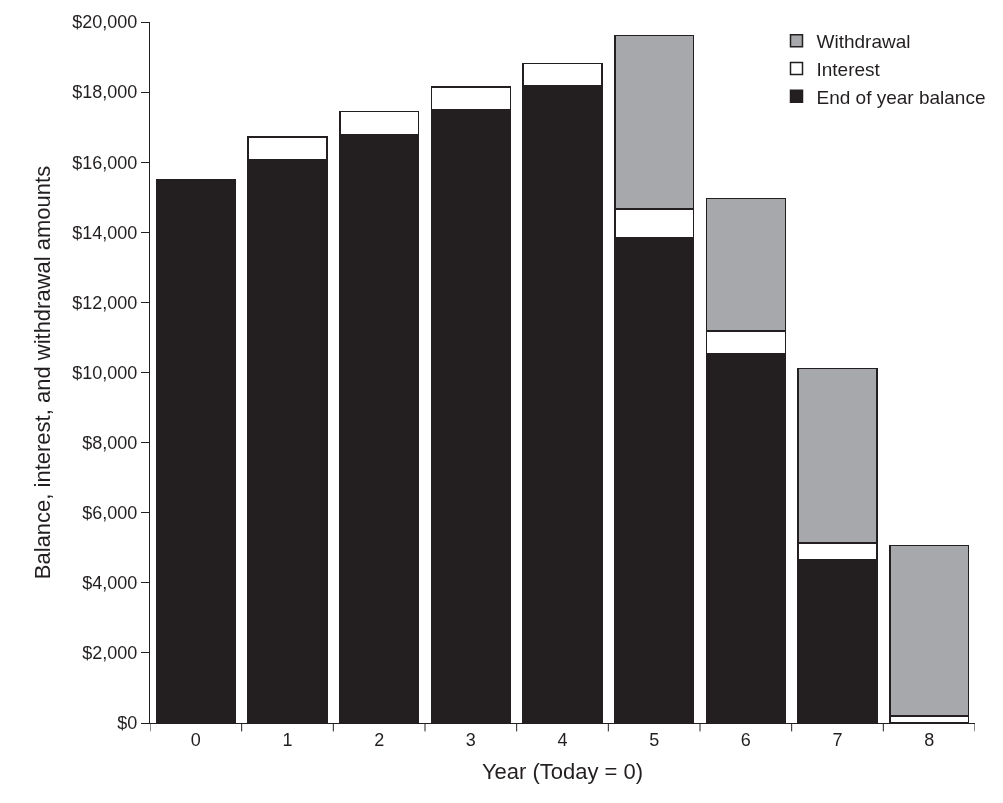 This screenshot has height=803, width=1003. I want to click on y-tick-label: $20,000, so click(105, 22).